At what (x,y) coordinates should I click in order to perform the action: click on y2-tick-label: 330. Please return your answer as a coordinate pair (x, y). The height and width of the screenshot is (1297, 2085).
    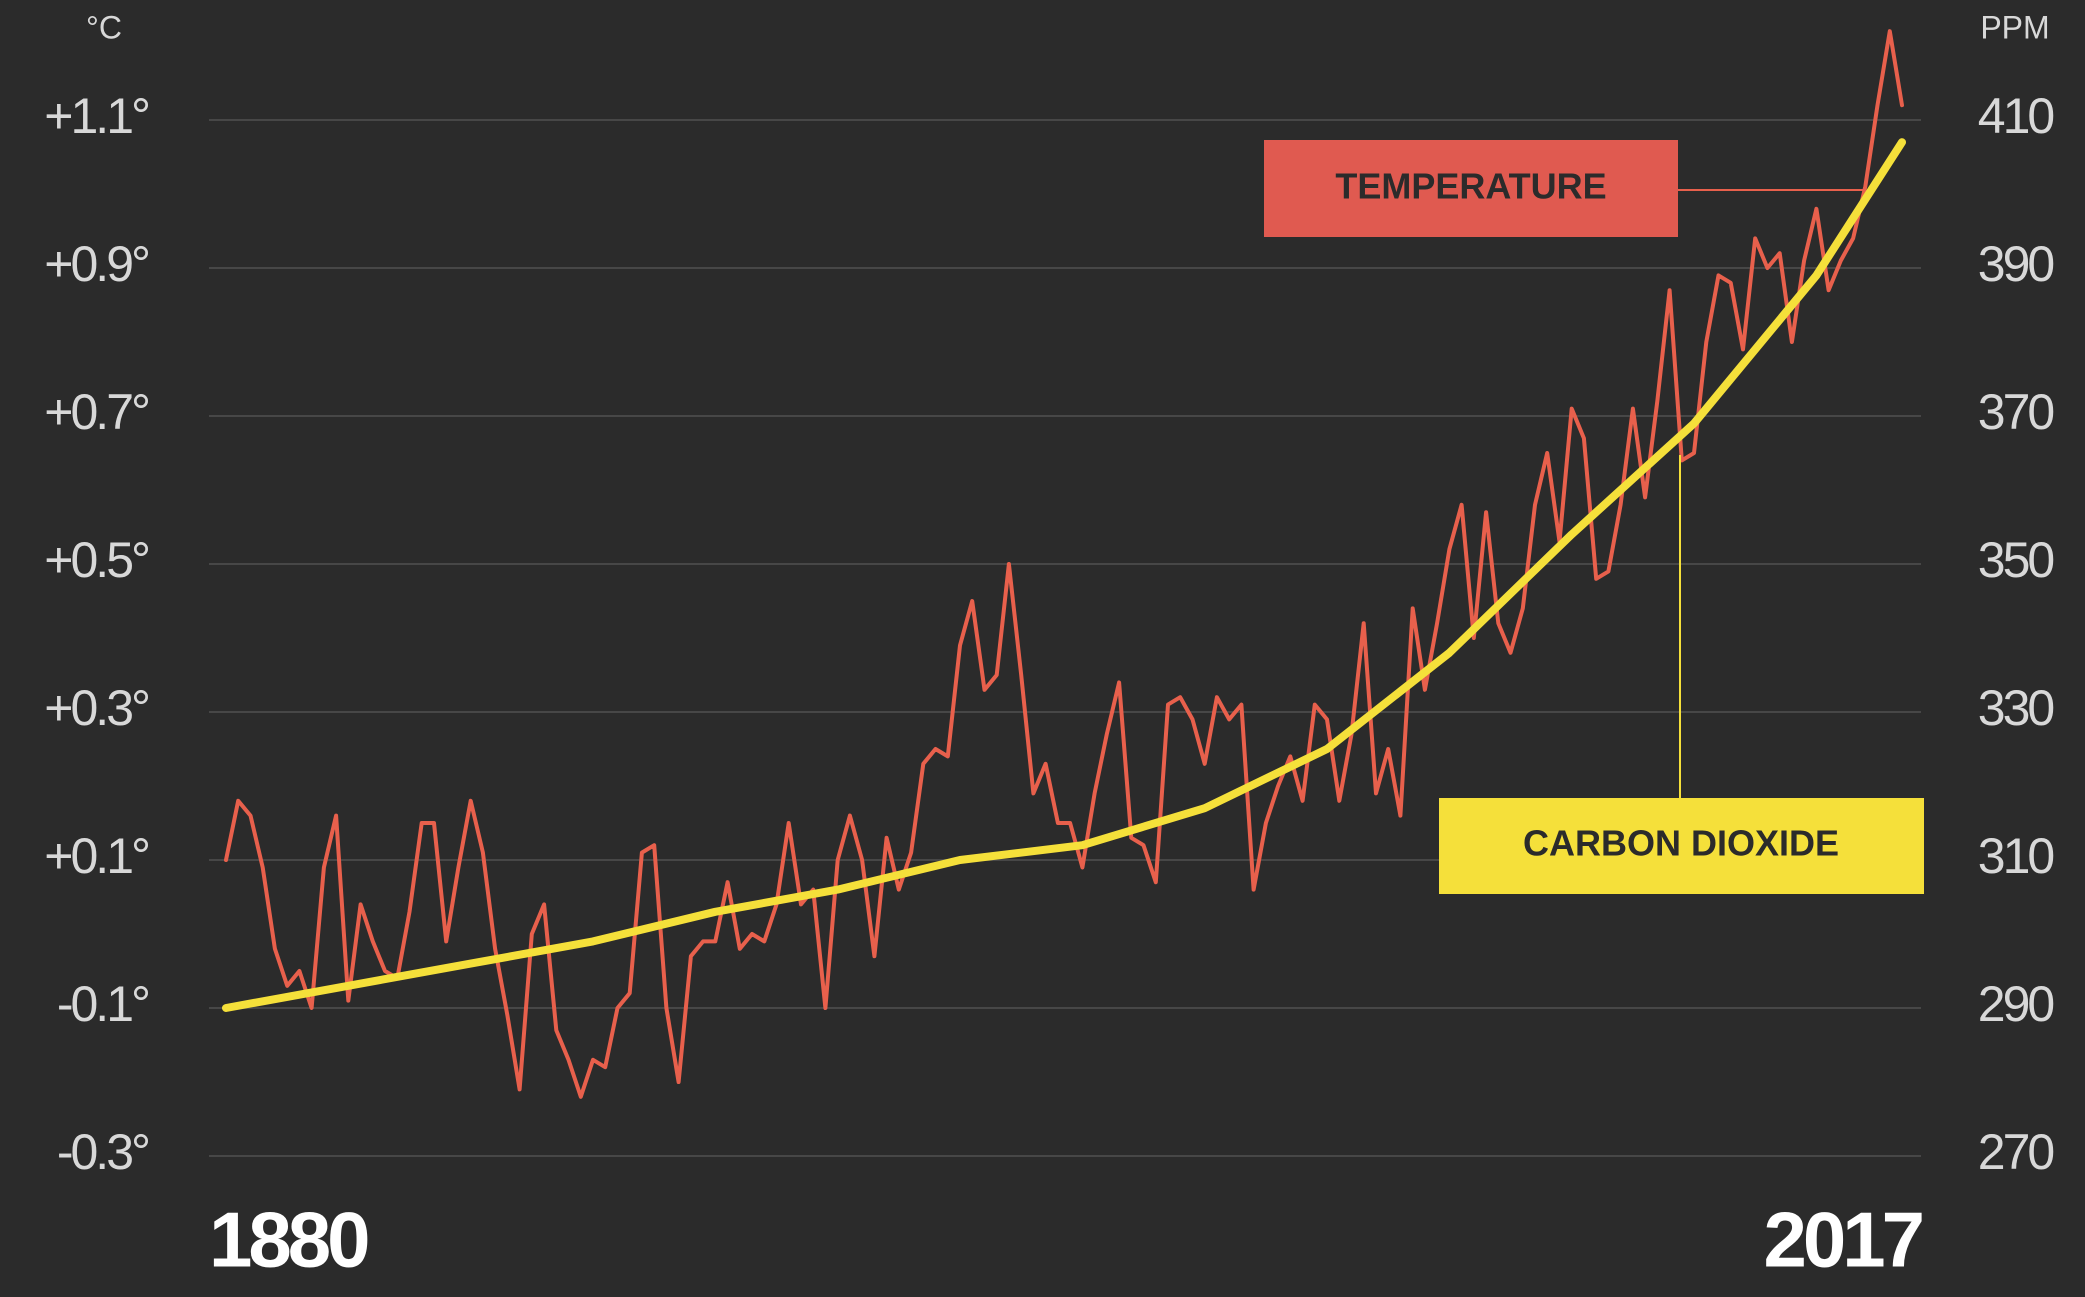
    Looking at the image, I should click on (2016, 708).